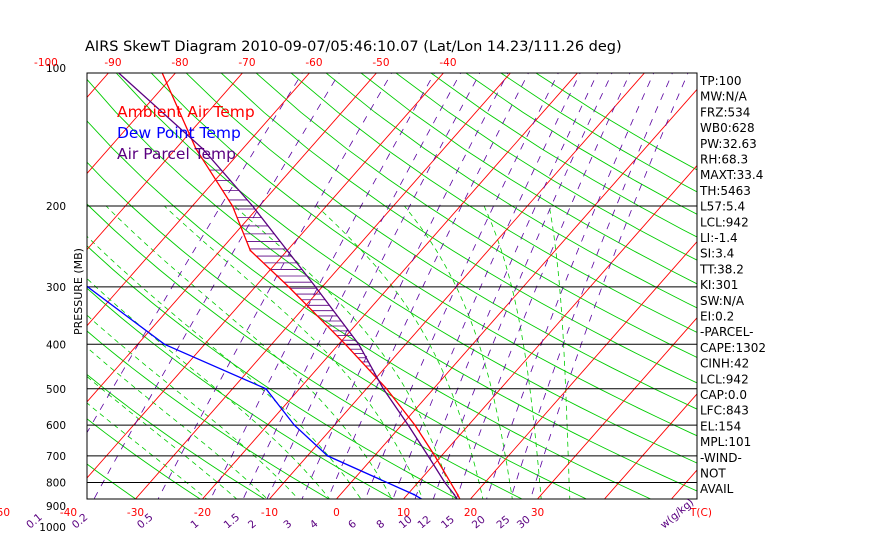  What do you see at coordinates (147, 450) in the screenshot?
I see `moist-adiabat--8` at bounding box center [147, 450].